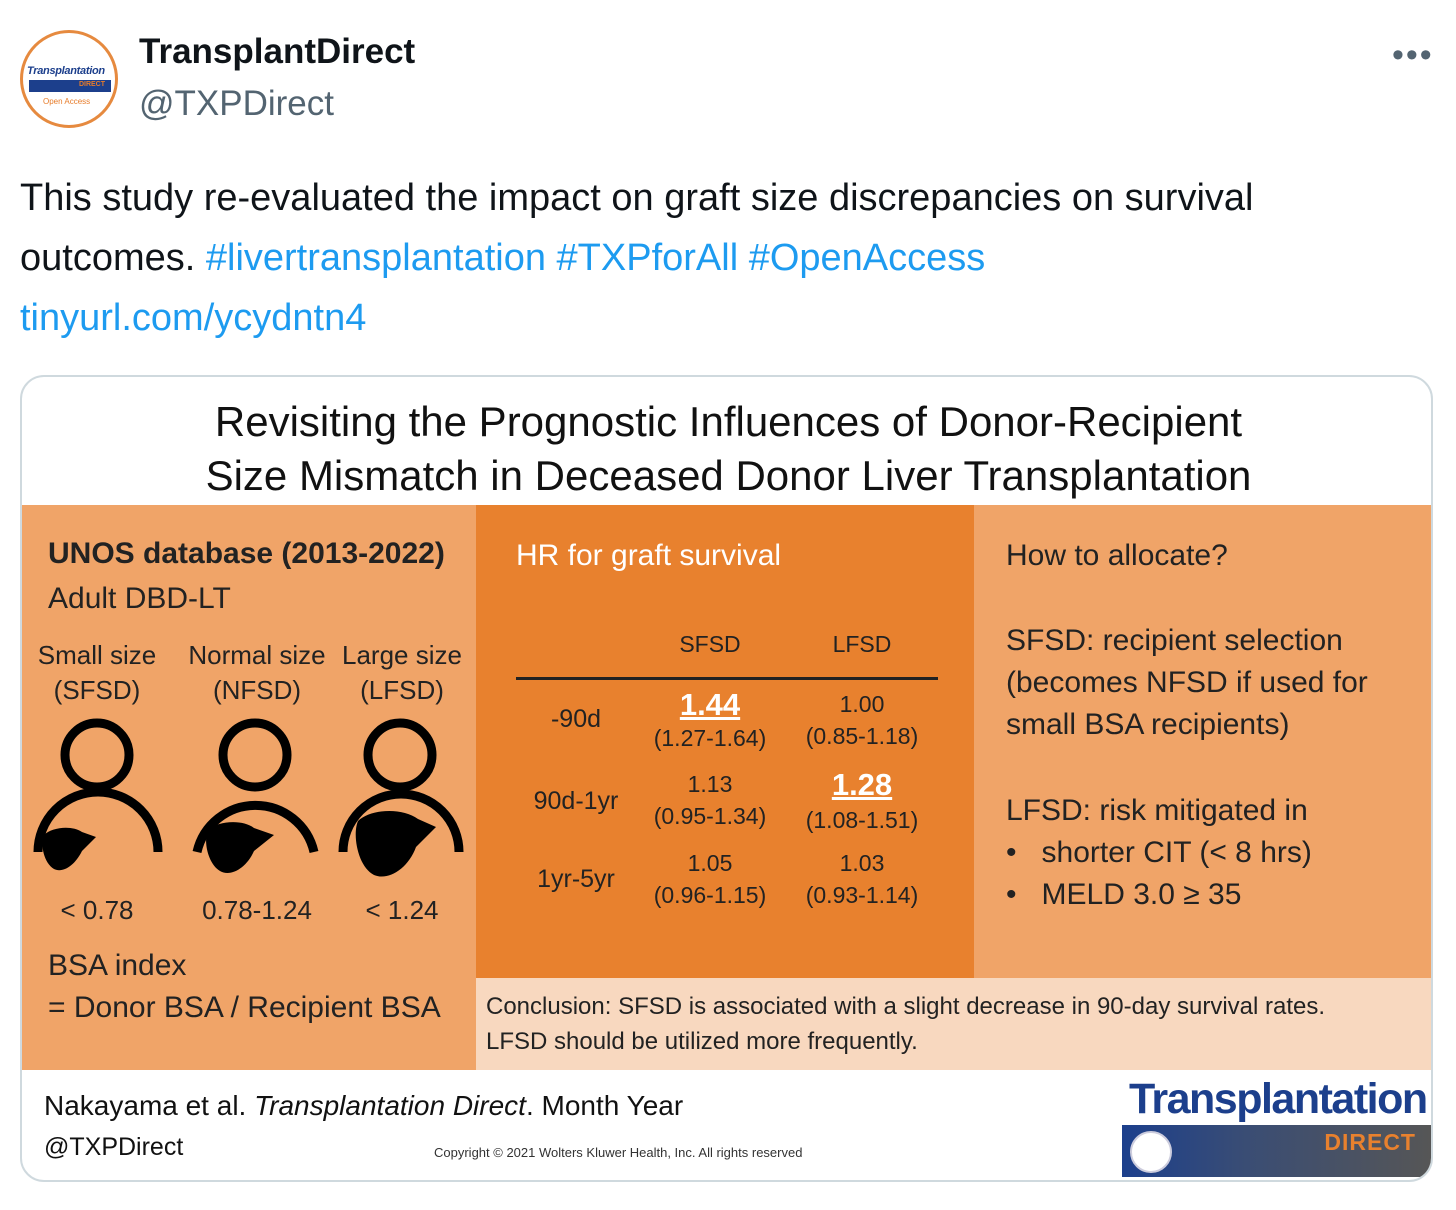  Describe the element at coordinates (710, 863) in the screenshot. I see `hr-sfsd-1yr-5yr: 1.05` at that location.